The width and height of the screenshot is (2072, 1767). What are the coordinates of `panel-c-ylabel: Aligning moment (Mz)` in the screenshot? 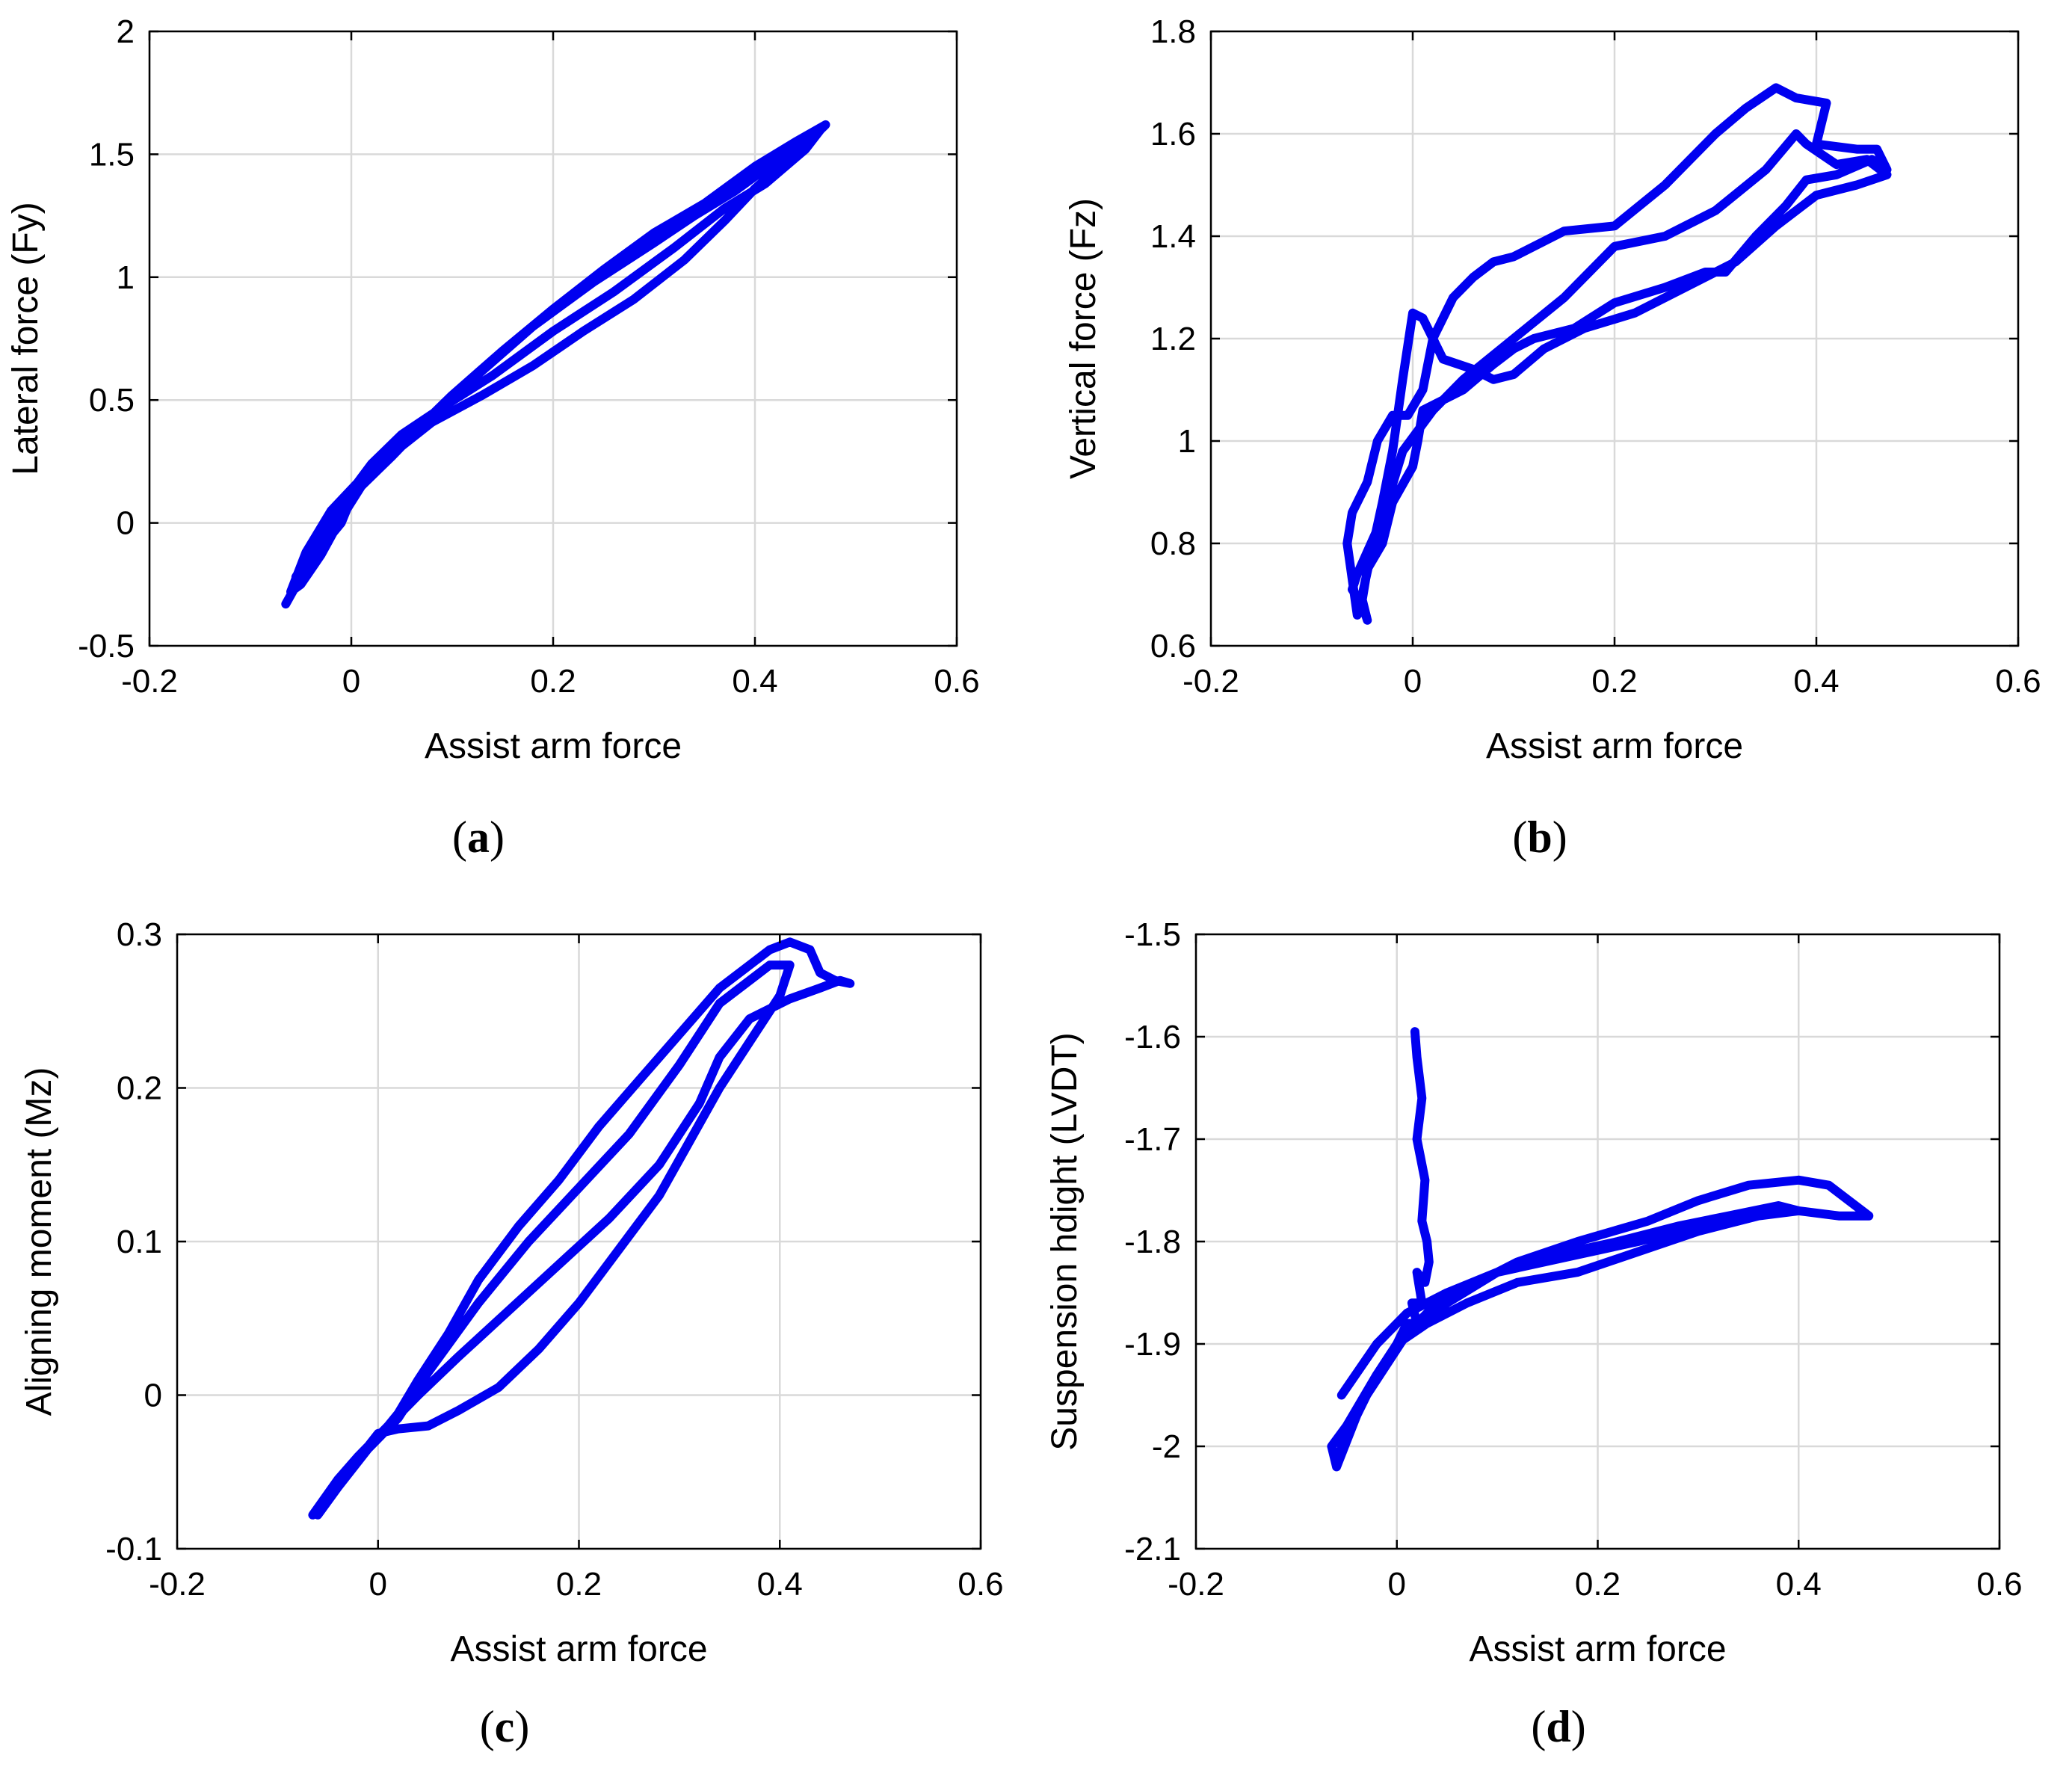 It's located at (39, 1242).